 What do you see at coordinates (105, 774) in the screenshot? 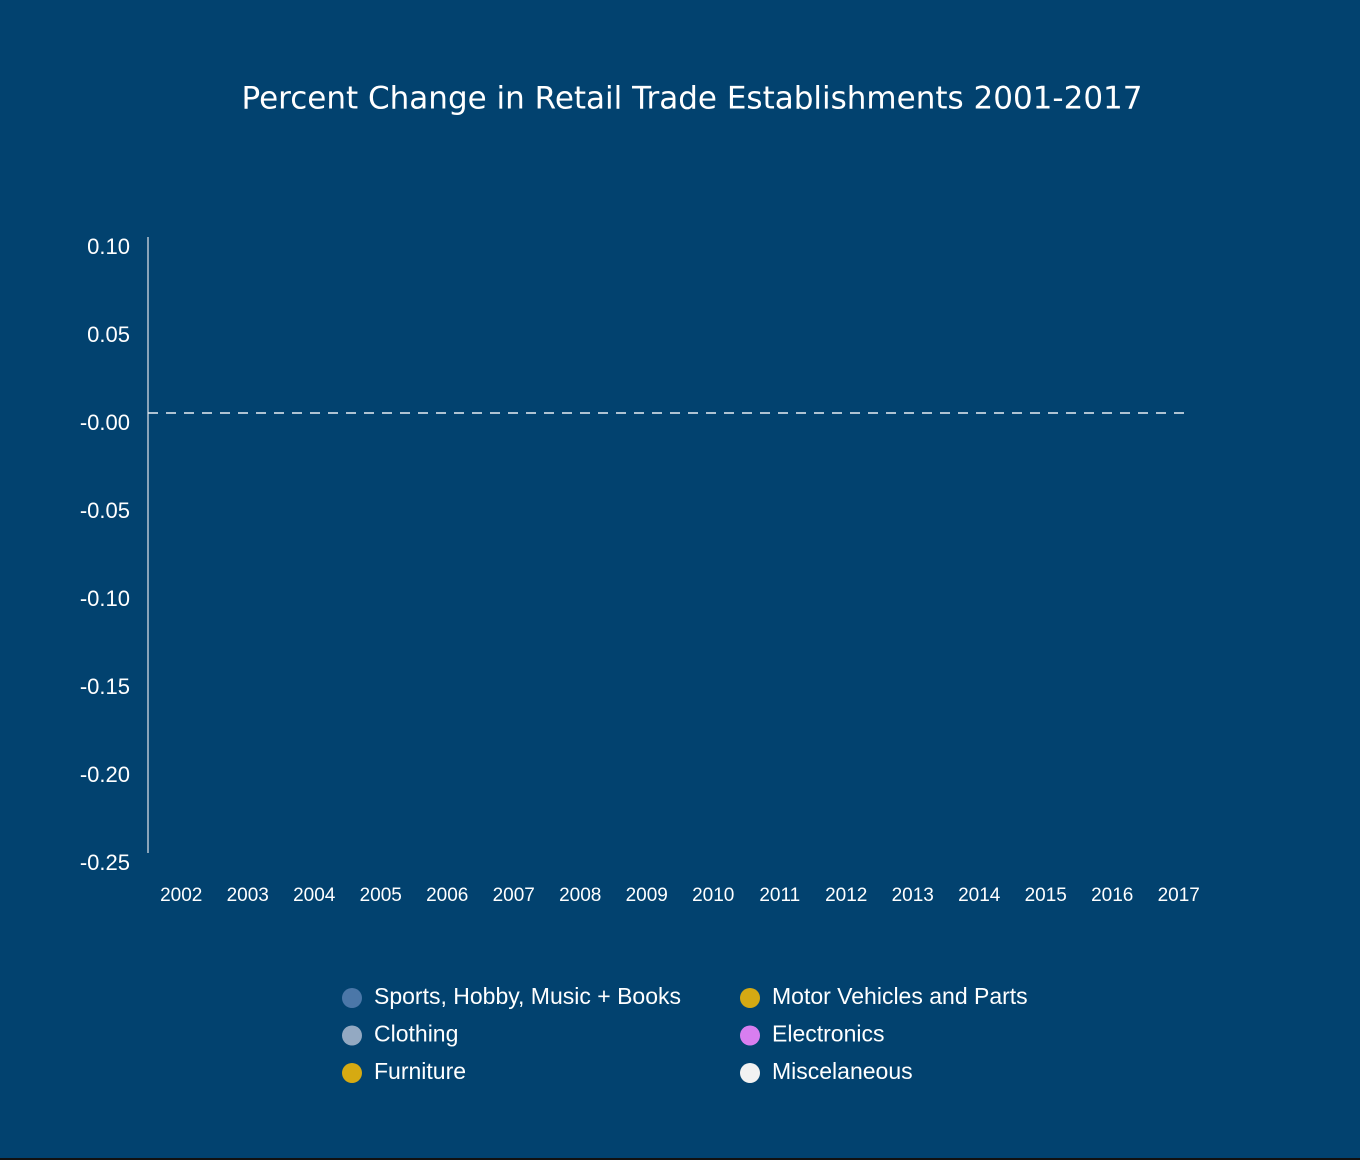
I see `y-tick-label: -0.20` at bounding box center [105, 774].